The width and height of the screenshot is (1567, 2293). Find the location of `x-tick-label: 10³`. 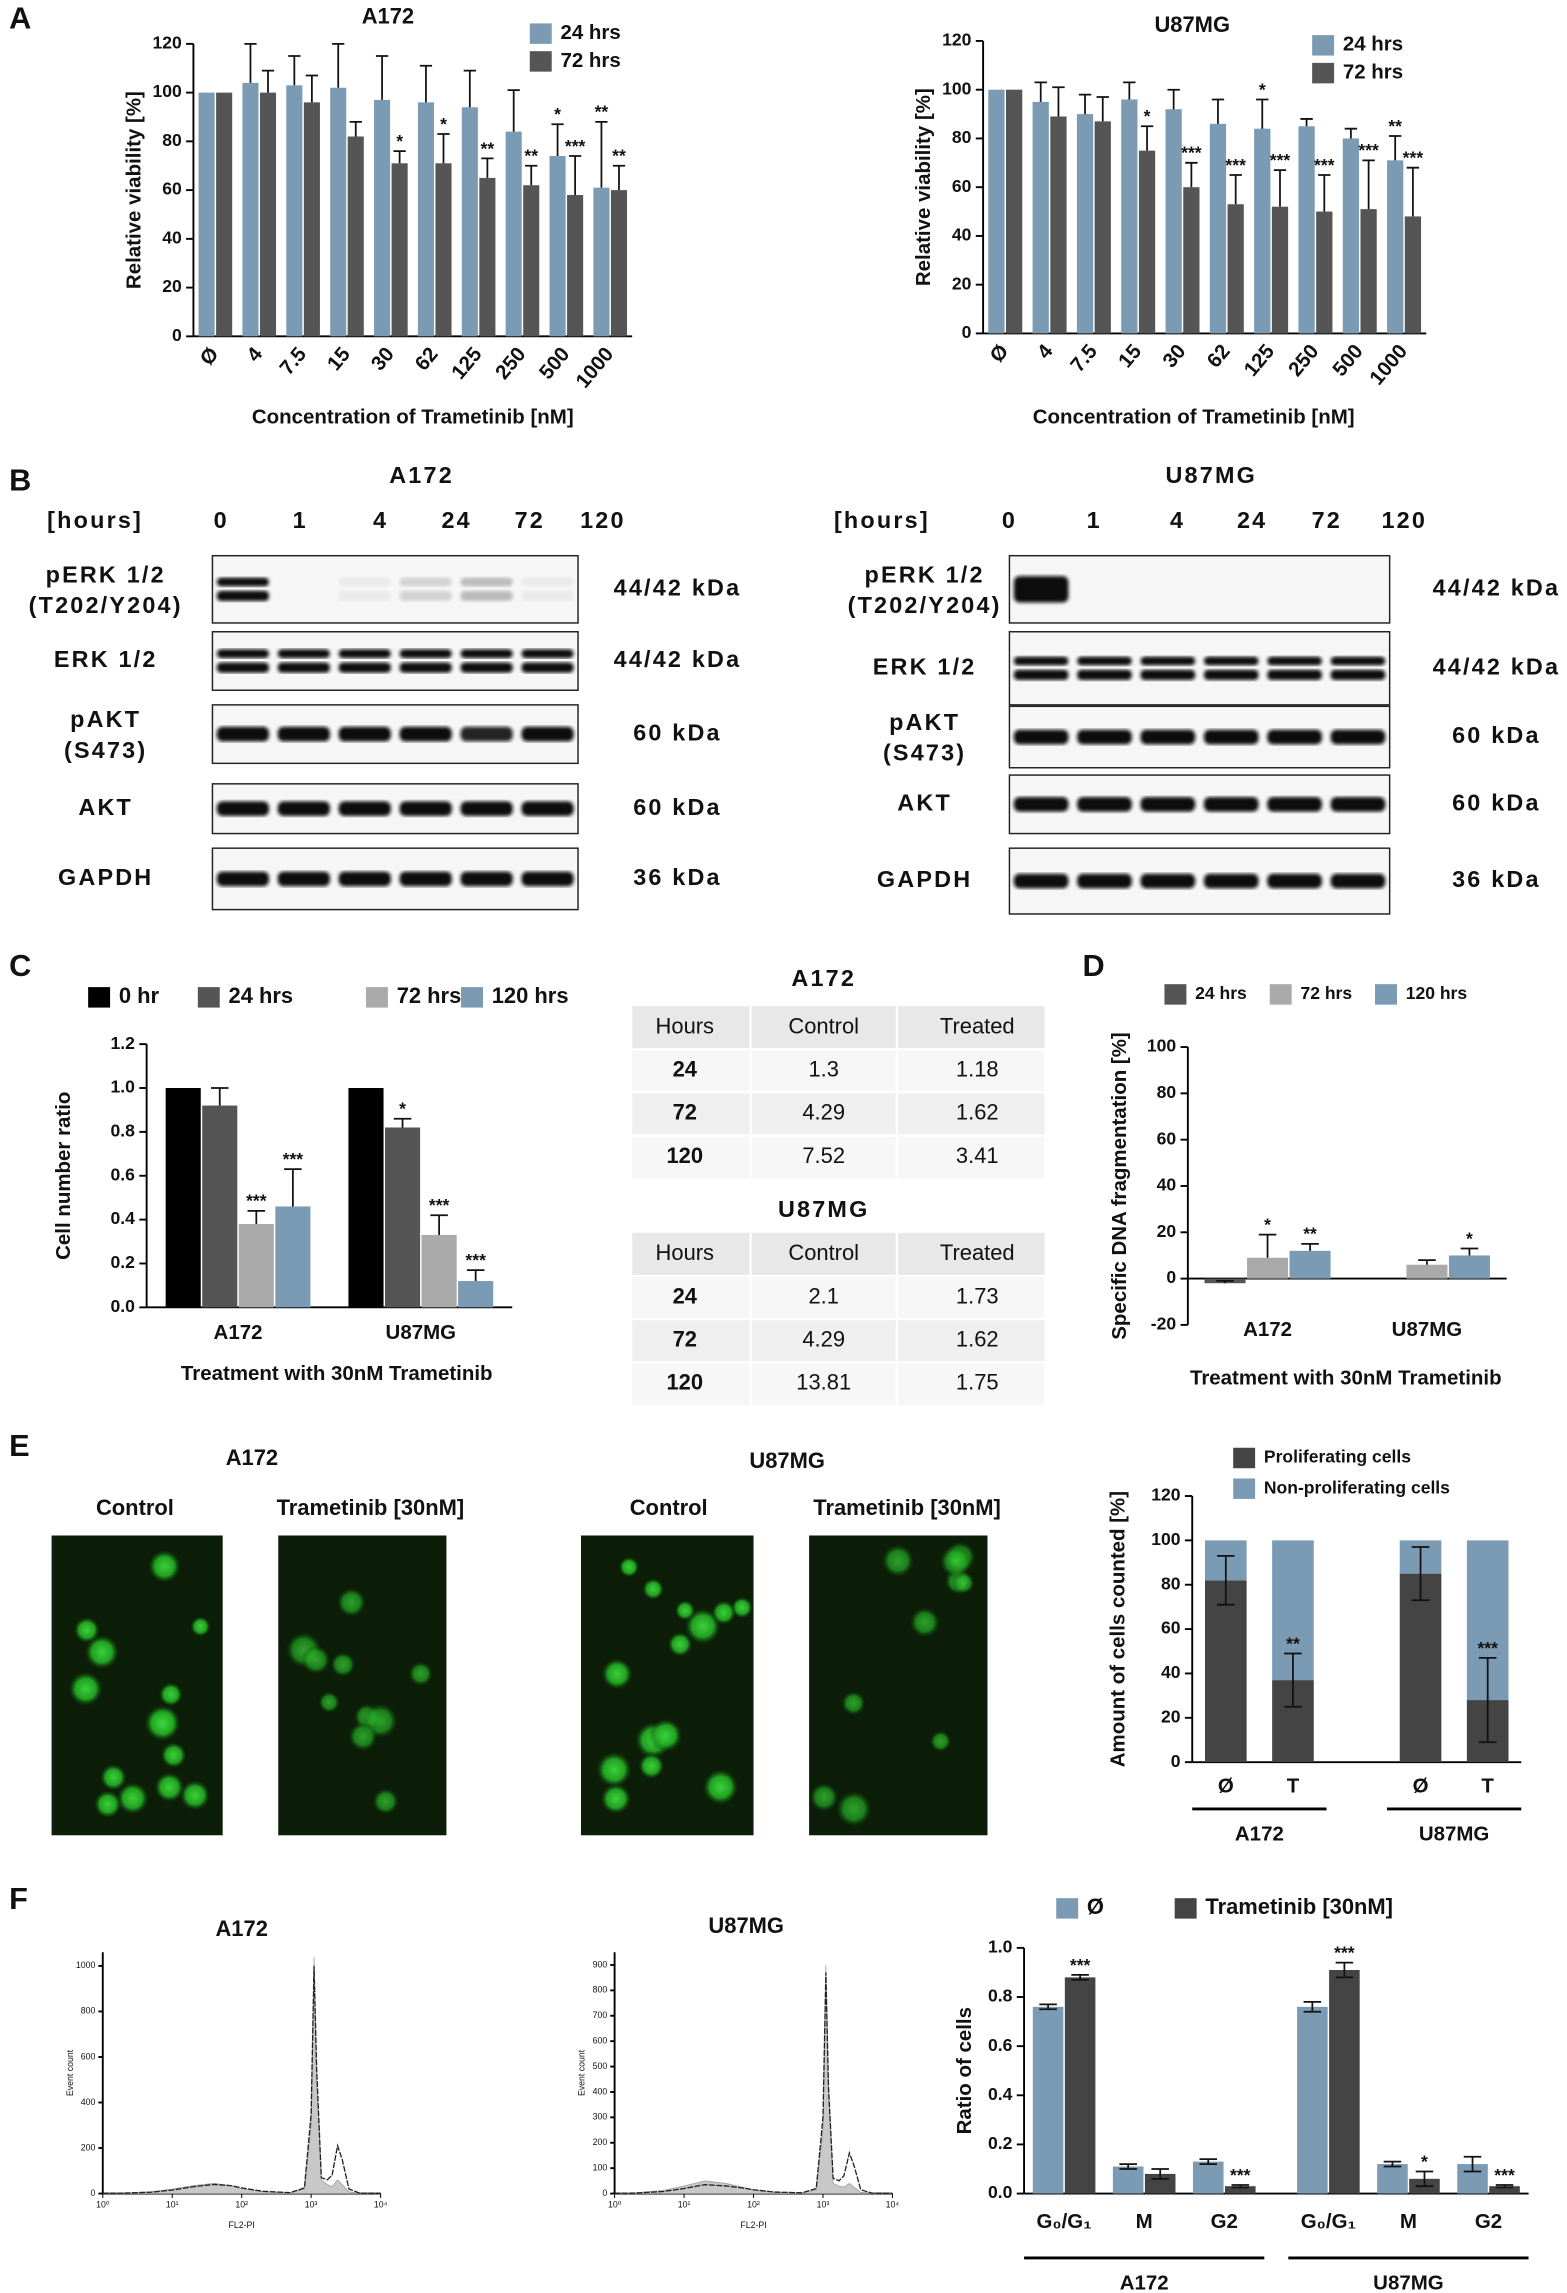

x-tick-label: 10³ is located at coordinates (823, 2205).